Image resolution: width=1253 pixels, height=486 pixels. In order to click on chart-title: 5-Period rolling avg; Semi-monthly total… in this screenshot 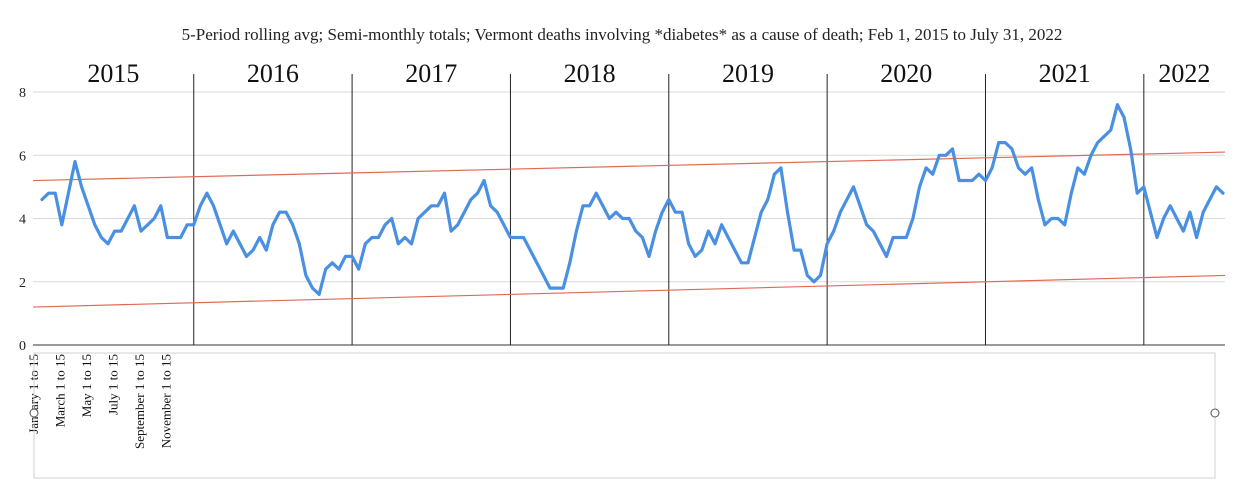, I will do `click(622, 34)`.